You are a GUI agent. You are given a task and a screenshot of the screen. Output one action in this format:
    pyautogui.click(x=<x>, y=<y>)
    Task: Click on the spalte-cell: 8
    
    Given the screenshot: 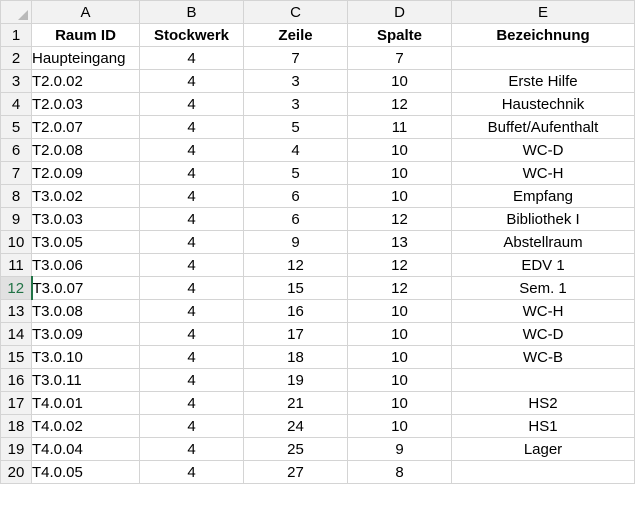 What is the action you would take?
    pyautogui.click(x=399, y=472)
    